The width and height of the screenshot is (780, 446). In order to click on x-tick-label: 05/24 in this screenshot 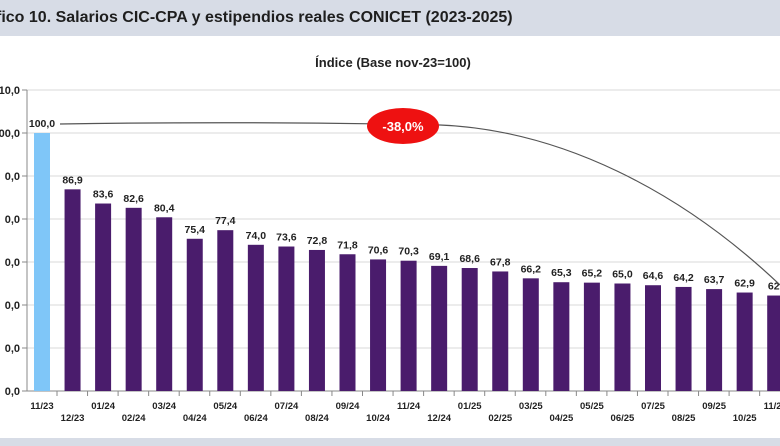, I will do `click(225, 406)`.